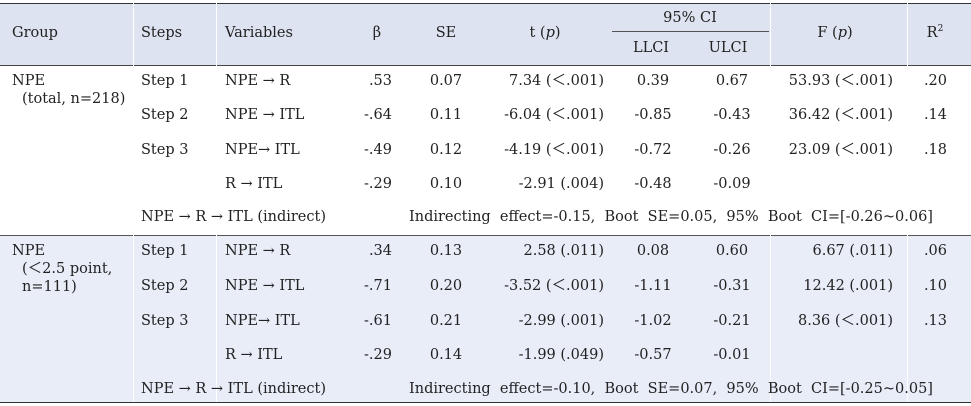 The image size is (971, 406). What do you see at coordinates (732, 321) in the screenshot?
I see `ulci-value: -0.21` at bounding box center [732, 321].